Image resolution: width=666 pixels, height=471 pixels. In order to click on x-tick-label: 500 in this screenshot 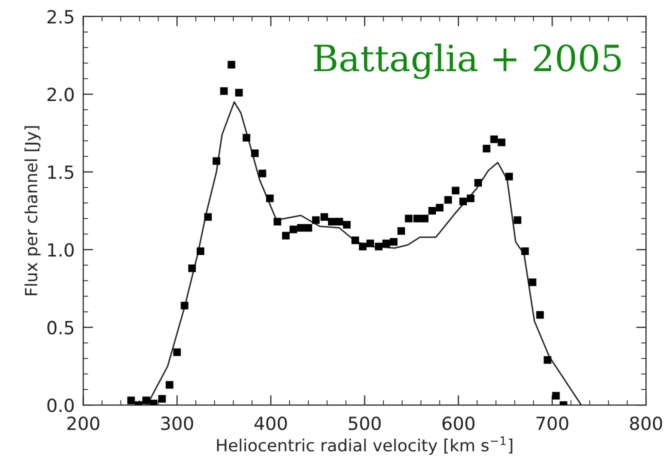, I will do `click(364, 423)`.